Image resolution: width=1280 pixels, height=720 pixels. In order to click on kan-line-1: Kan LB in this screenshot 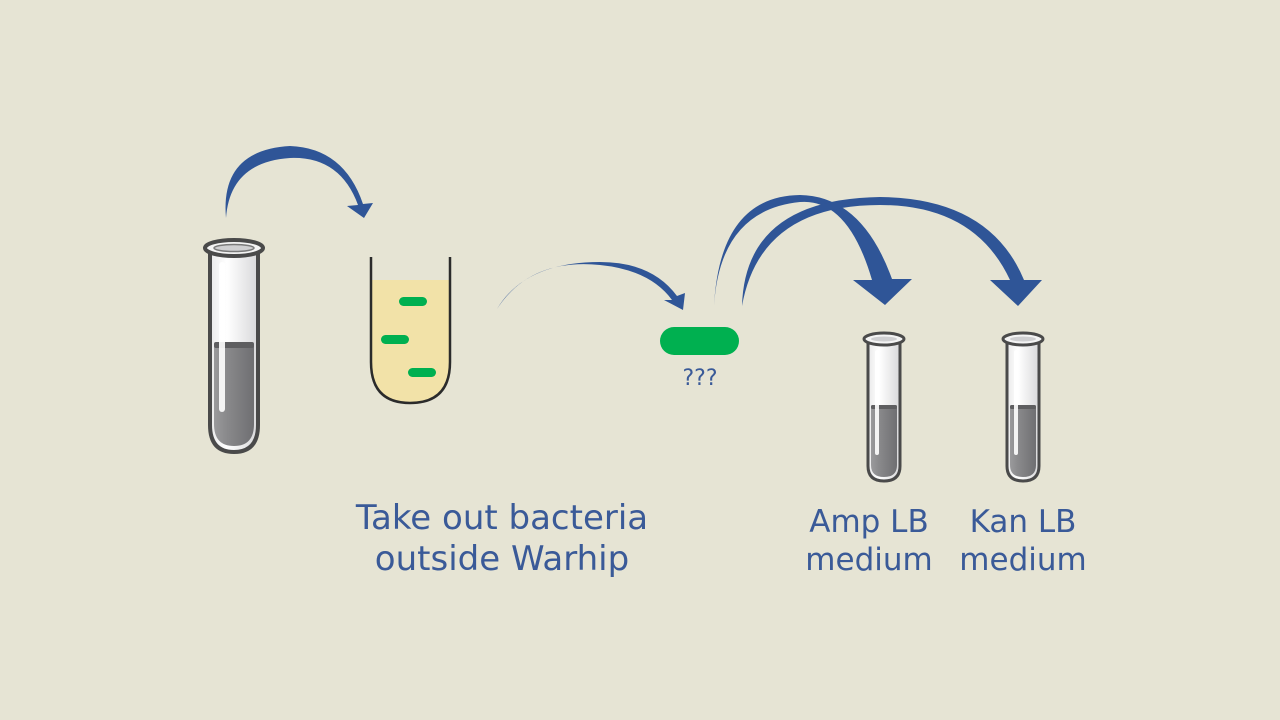, I will do `click(1023, 522)`.